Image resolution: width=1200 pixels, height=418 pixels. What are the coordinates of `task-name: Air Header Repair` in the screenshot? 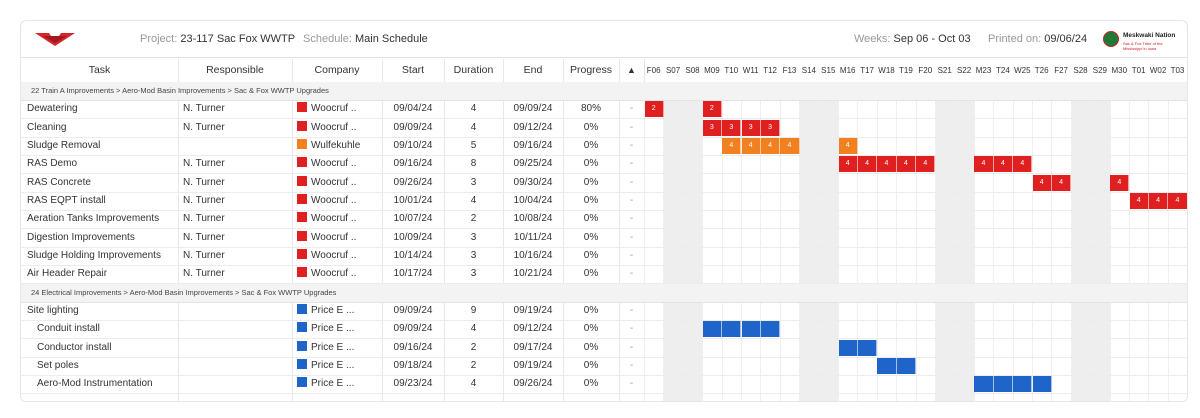 It's located at (67, 274).